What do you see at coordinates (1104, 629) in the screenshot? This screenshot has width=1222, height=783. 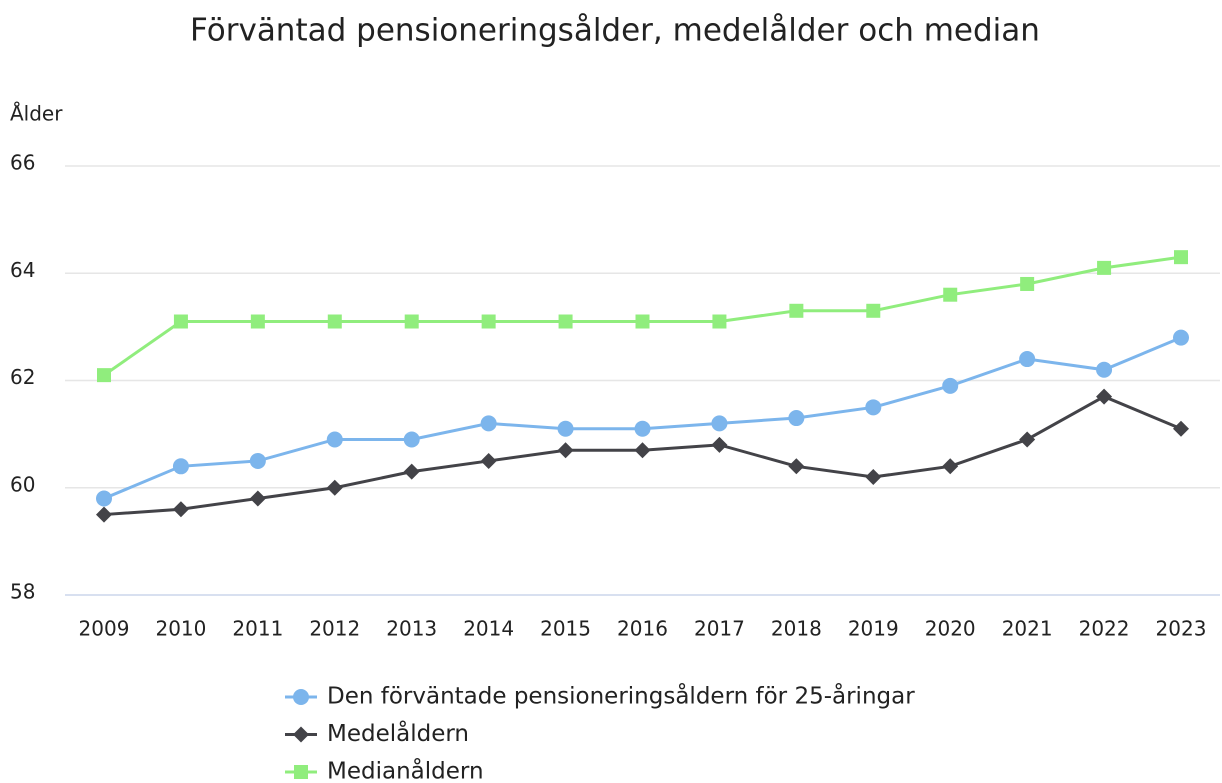 I see `x-tick-label: 2022` at bounding box center [1104, 629].